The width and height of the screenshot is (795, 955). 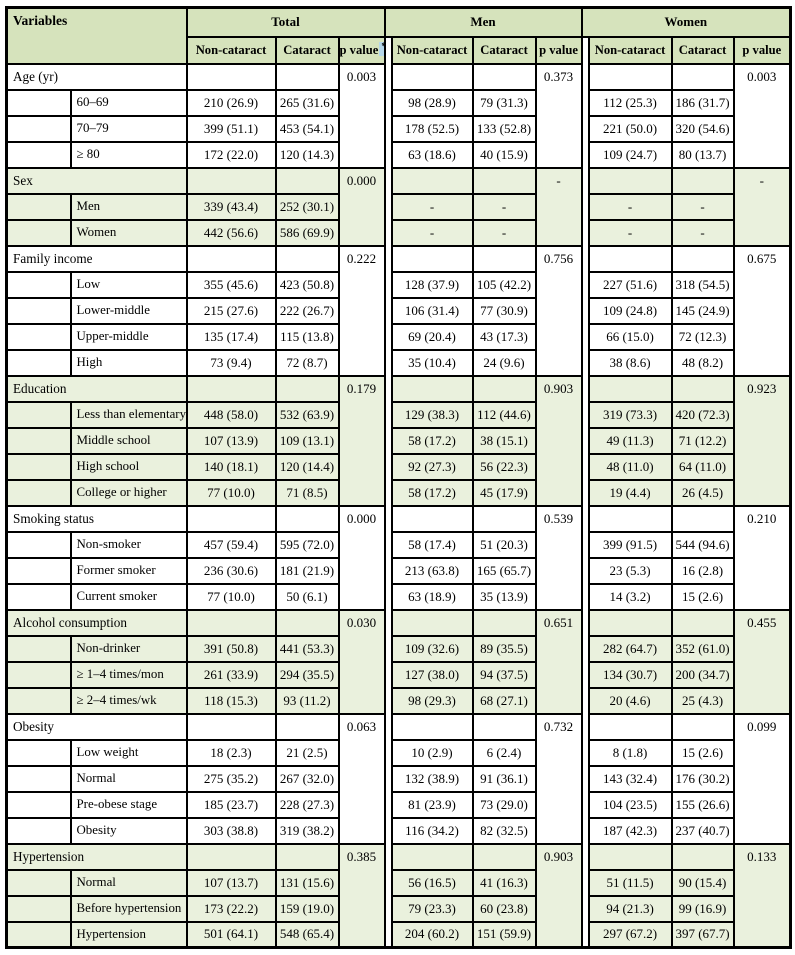 What do you see at coordinates (432, 544) in the screenshot?
I see `men-noncataract-cell: 58 (17.4)` at bounding box center [432, 544].